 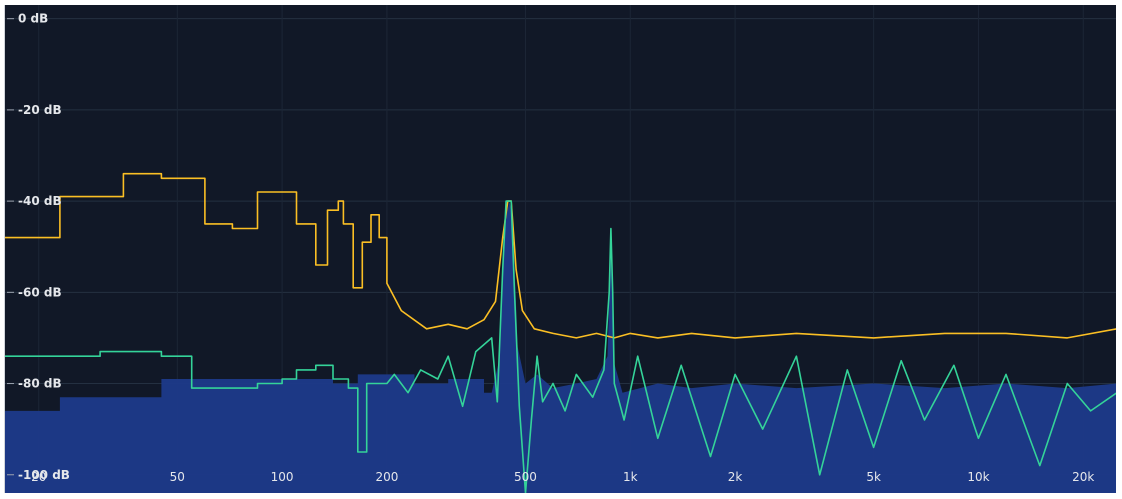 What do you see at coordinates (38, 477) in the screenshot?
I see `x-tick-label: 20` at bounding box center [38, 477].